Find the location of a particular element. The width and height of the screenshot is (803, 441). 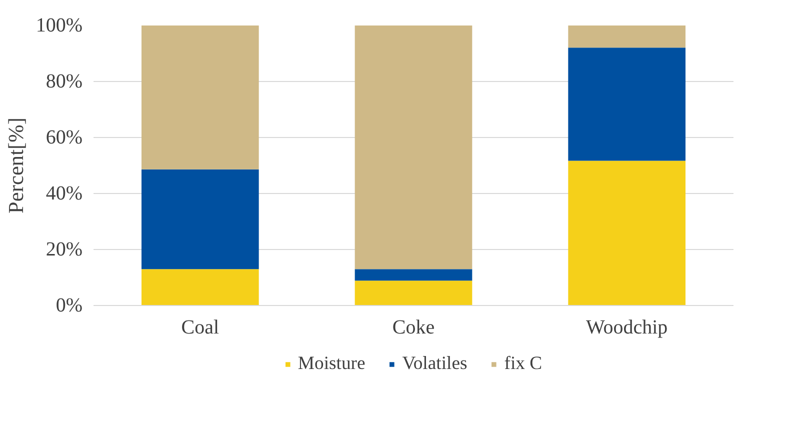

y-tick-label: 20% is located at coordinates (64, 249).